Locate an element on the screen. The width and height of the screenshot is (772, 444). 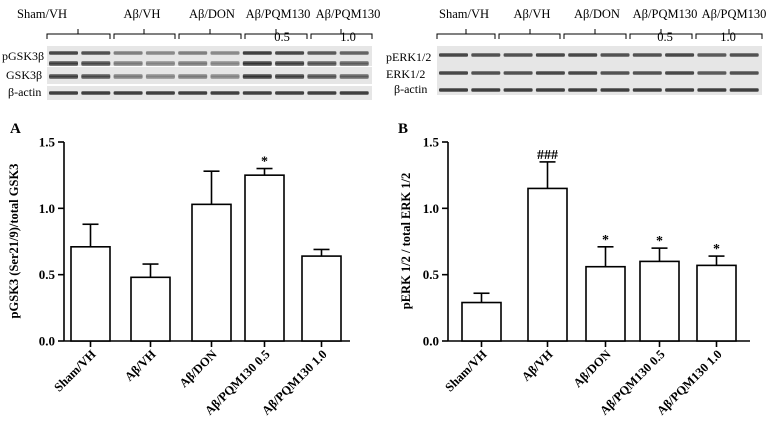
blot-row-label: GSK3β is located at coordinates (24, 75).